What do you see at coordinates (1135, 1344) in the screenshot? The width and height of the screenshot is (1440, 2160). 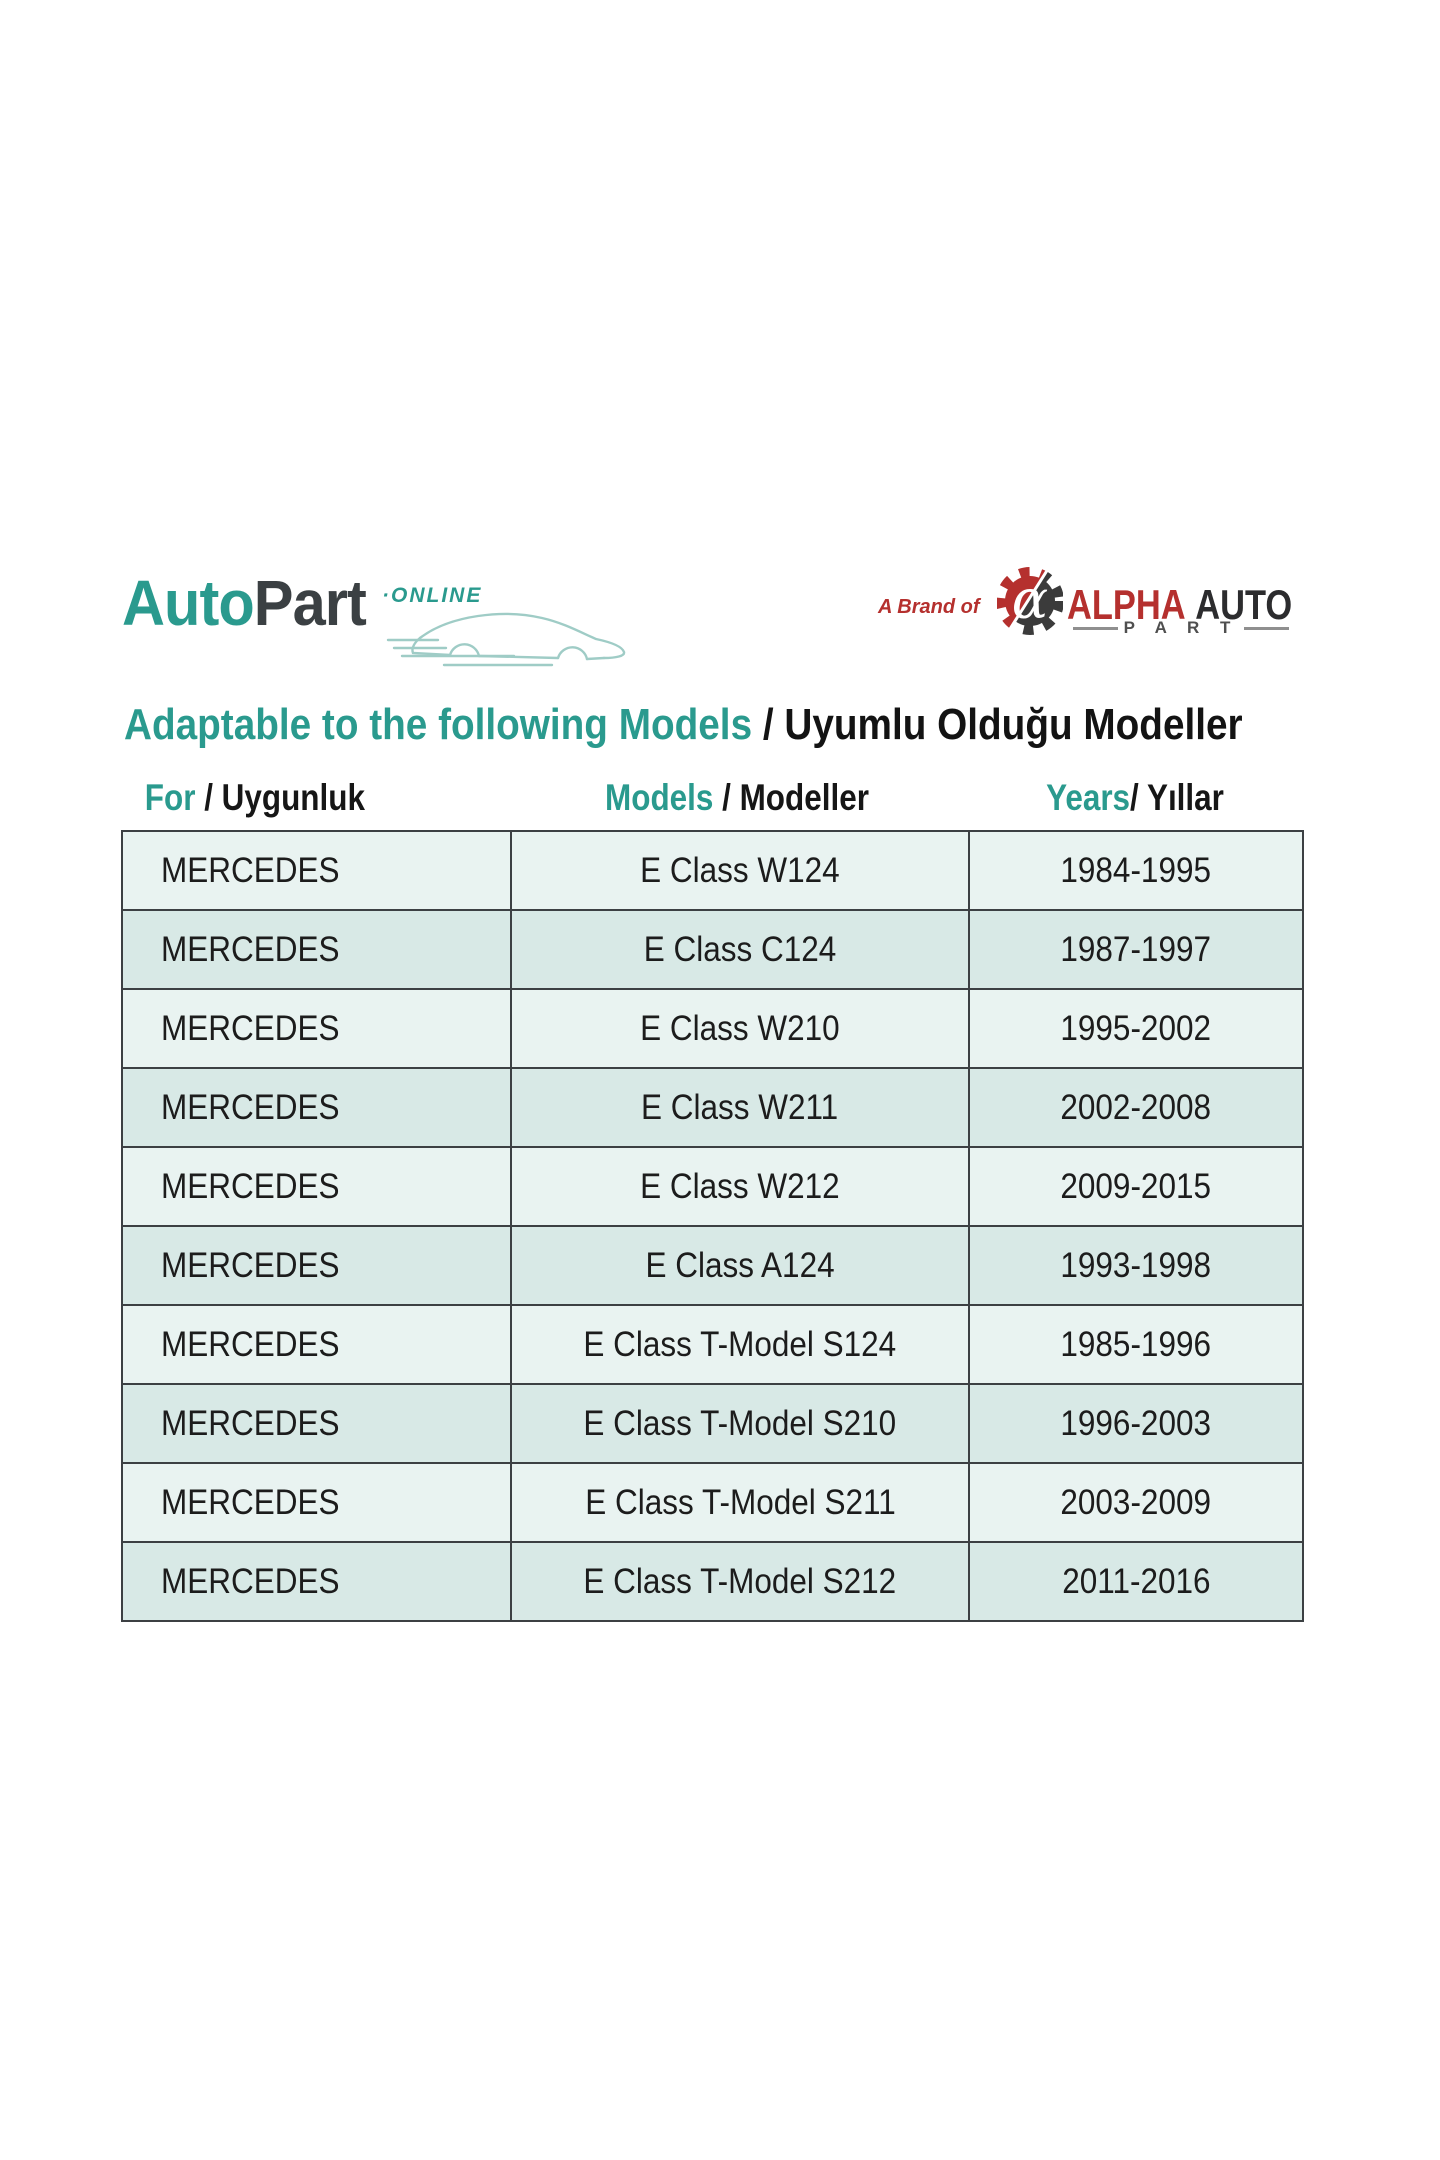 I see `cell-years: 1985-1996` at bounding box center [1135, 1344].